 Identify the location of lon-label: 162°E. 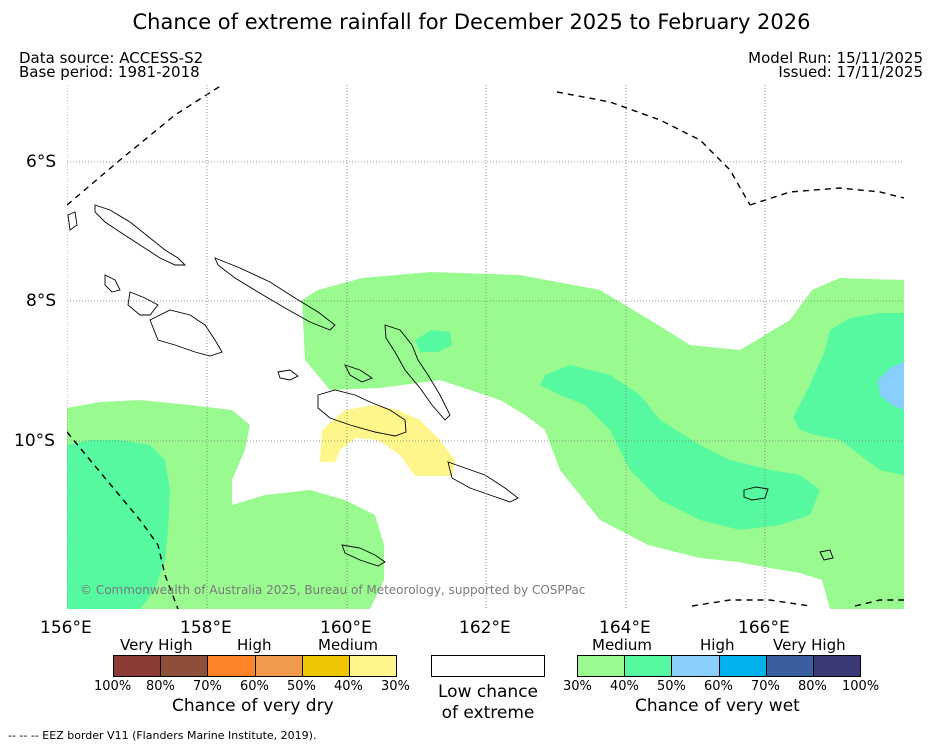
(485, 628).